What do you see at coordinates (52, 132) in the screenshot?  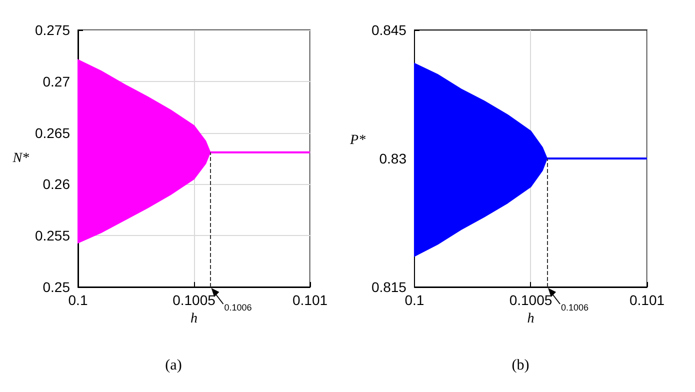 I see `y-tick-label: 0.265` at bounding box center [52, 132].